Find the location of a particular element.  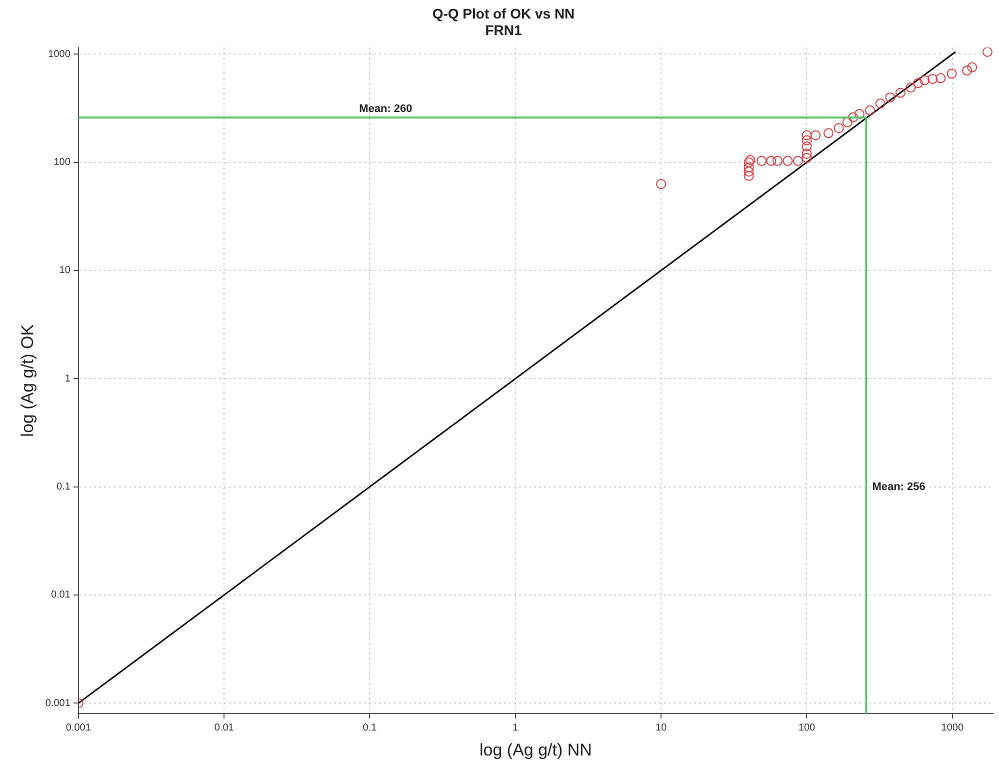

y-axis-title: log (Ag g/t) OK is located at coordinates (27, 380).